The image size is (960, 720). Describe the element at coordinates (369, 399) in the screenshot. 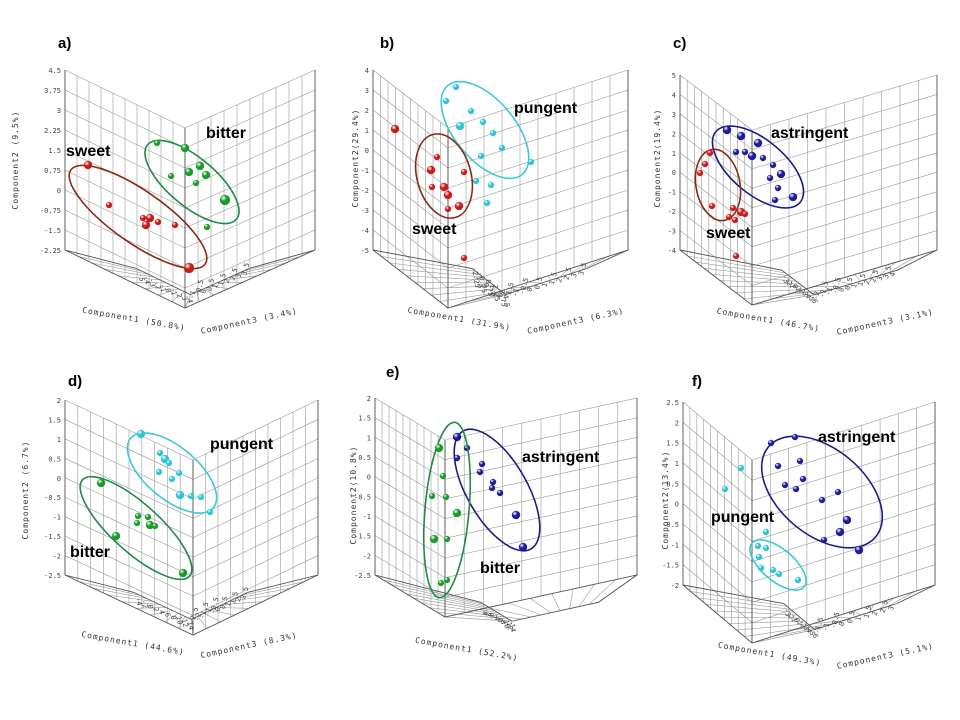

I see `y-tick-label: 2` at that location.